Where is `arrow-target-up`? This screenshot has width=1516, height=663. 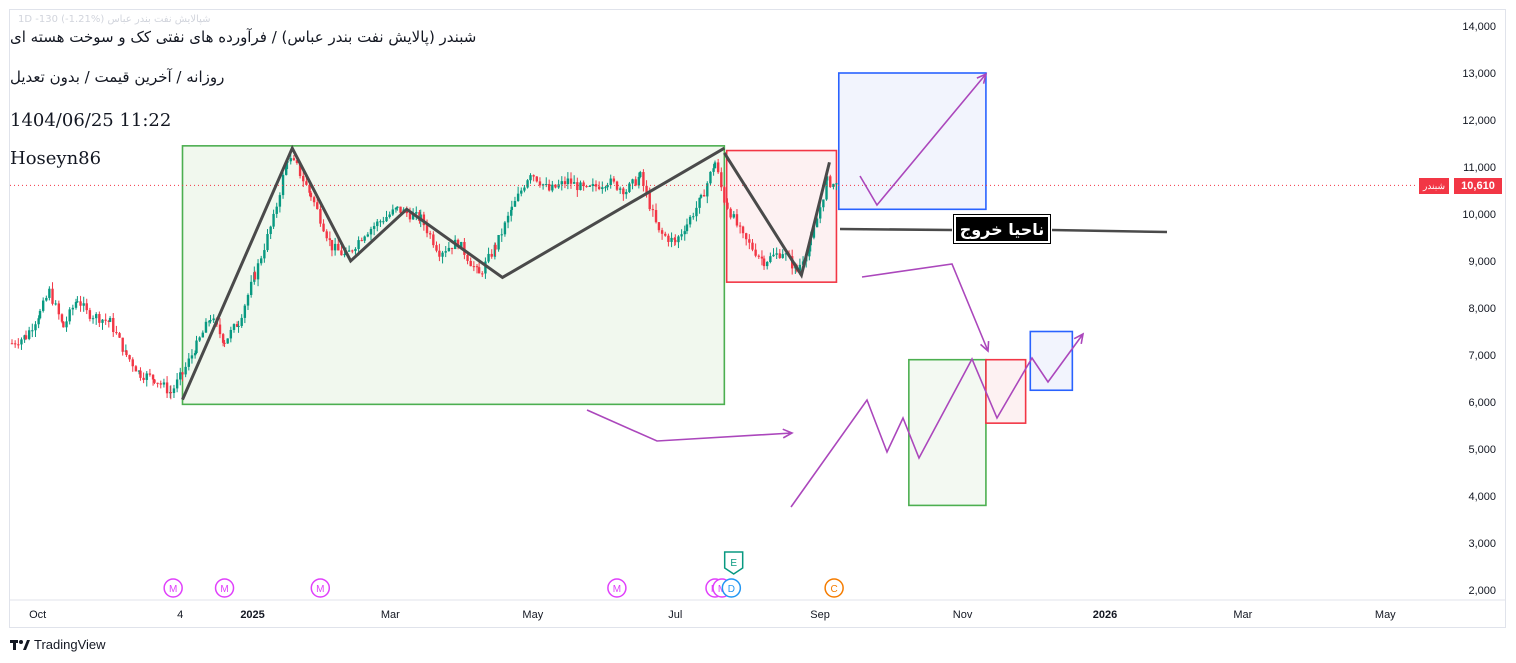
arrow-target-up is located at coordinates (923, 140).